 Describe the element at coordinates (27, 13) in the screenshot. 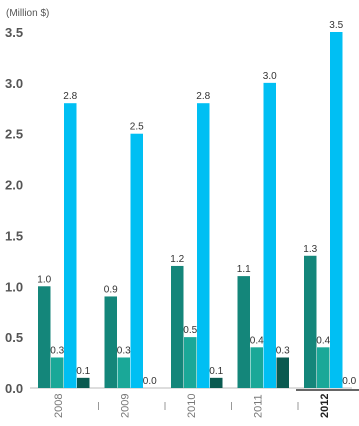

I see `y-axis-unit-label: (Million $)` at that location.